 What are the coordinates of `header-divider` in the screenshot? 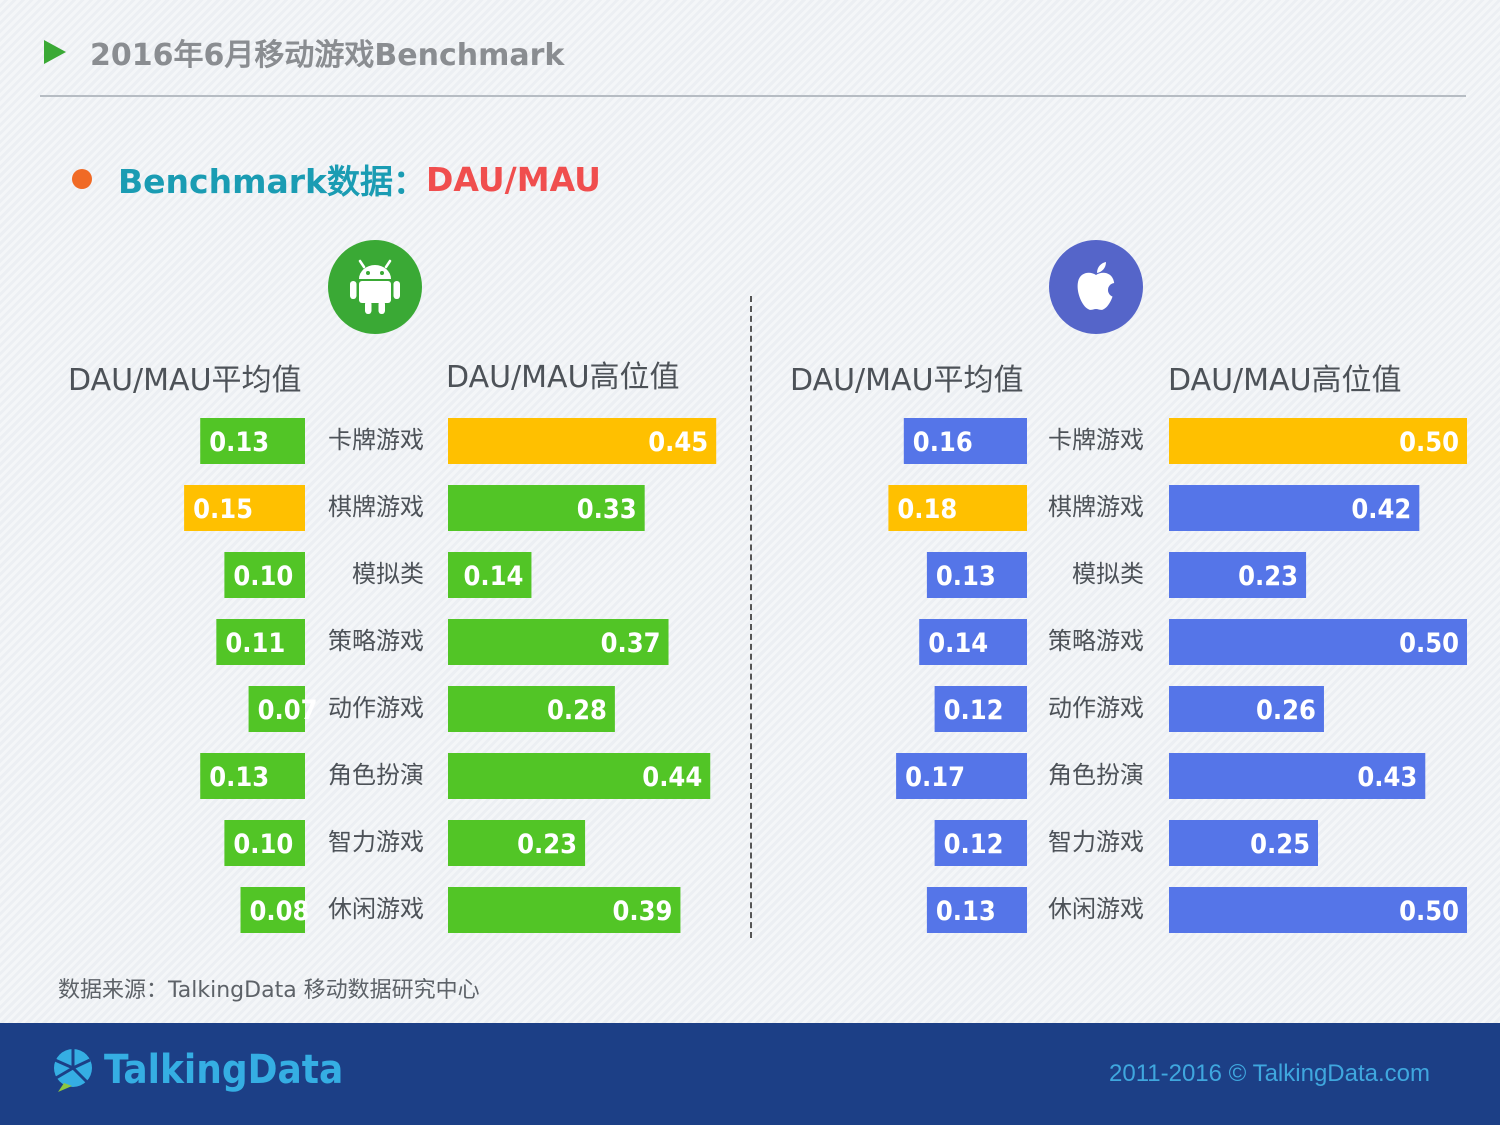 It's located at (753, 96).